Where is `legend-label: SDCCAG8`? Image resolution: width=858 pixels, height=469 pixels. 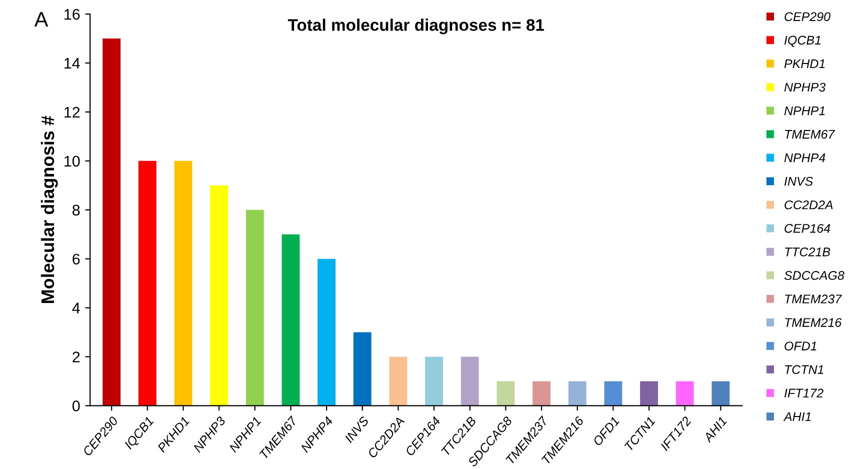 legend-label: SDCCAG8 is located at coordinates (814, 275).